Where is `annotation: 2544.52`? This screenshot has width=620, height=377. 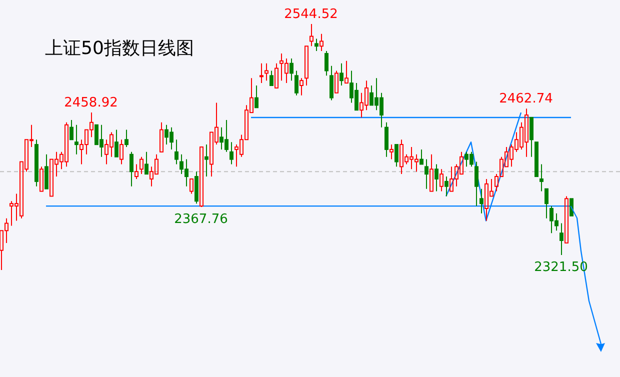
annotation: 2544.52 is located at coordinates (311, 14).